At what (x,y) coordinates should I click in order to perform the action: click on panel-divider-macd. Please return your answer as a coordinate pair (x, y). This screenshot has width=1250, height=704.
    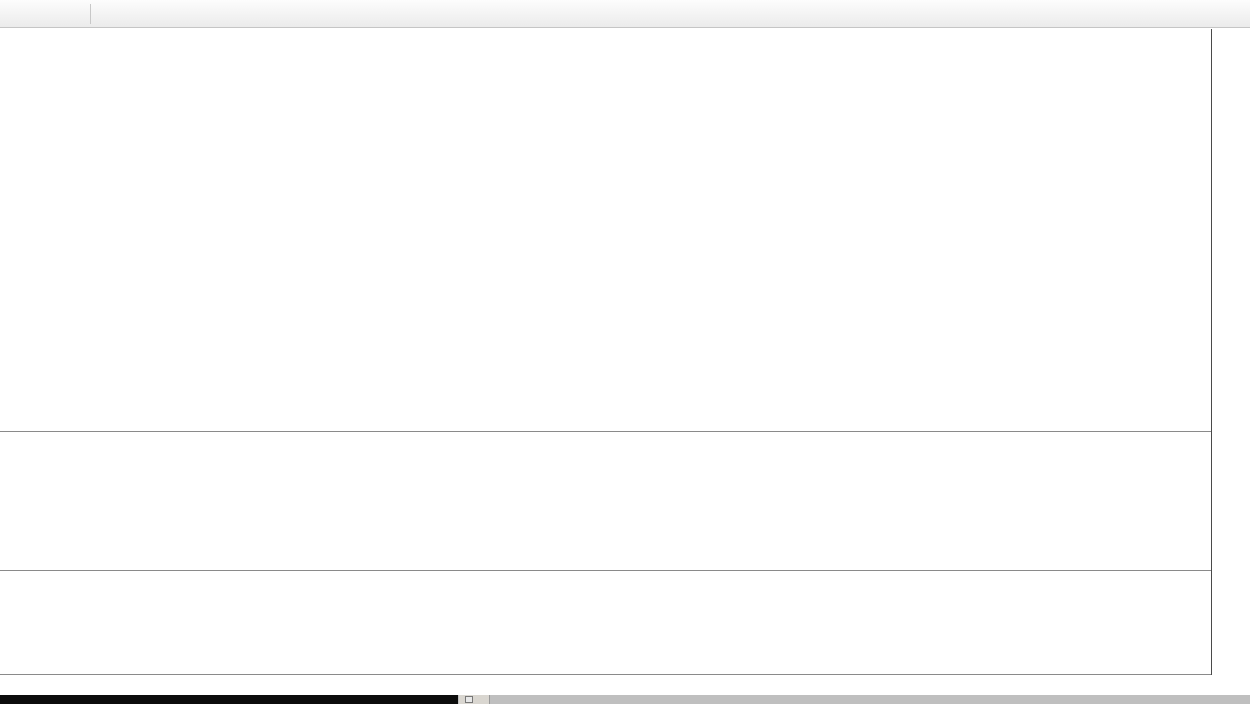
    Looking at the image, I should click on (625, 431).